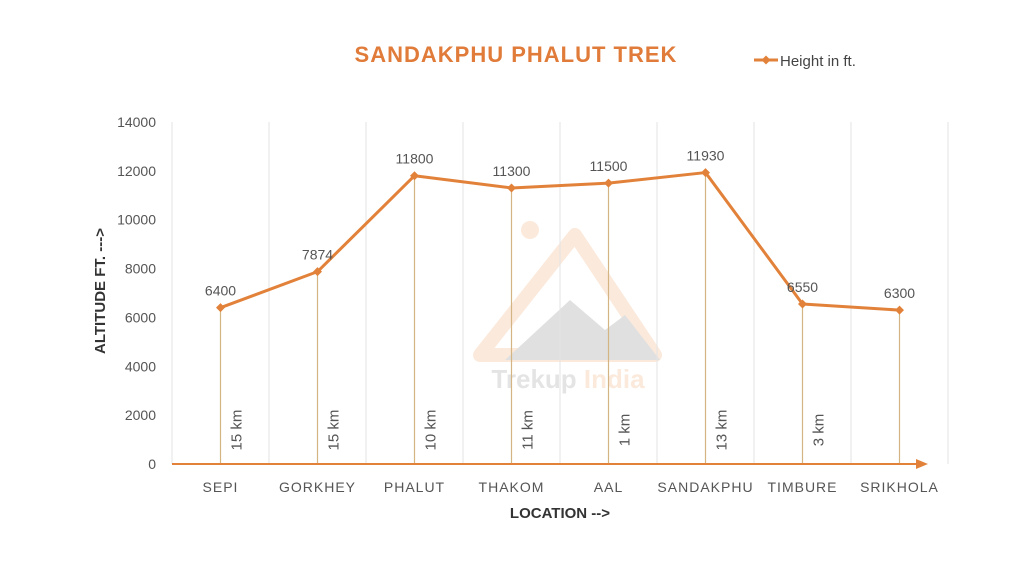 The height and width of the screenshot is (576, 1024). What do you see at coordinates (550, 464) in the screenshot?
I see `x-axis` at bounding box center [550, 464].